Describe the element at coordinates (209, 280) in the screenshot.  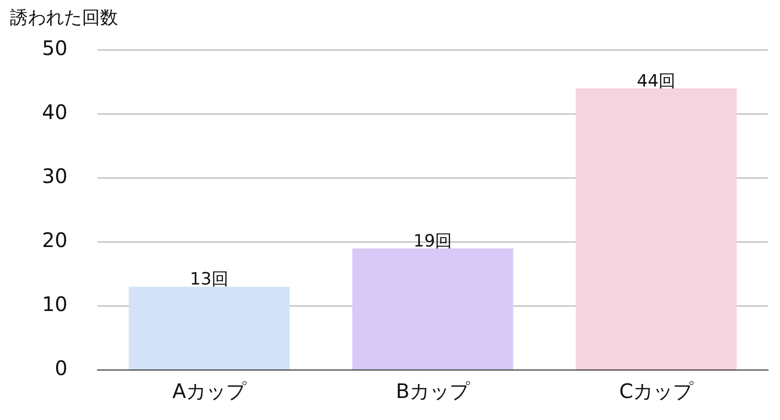
I see `data-label: 13回` at that location.